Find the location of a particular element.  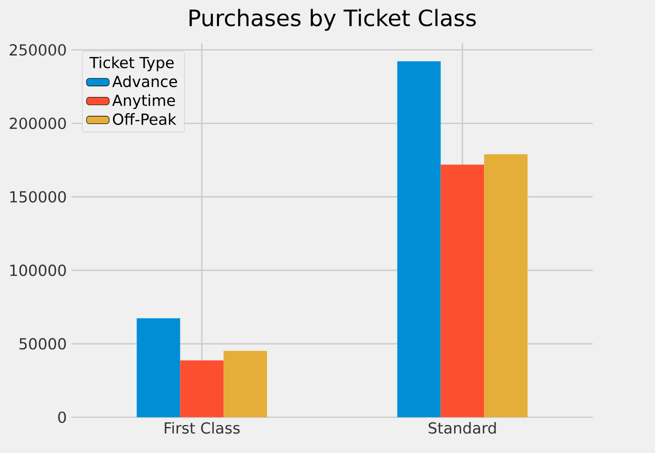

y-tick-label: 100000 is located at coordinates (38, 270).